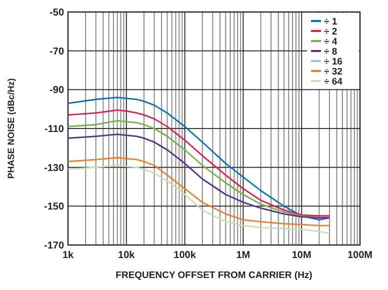 Image resolution: width=388 pixels, height=290 pixels. I want to click on x-tick-label: 100k, so click(185, 255).